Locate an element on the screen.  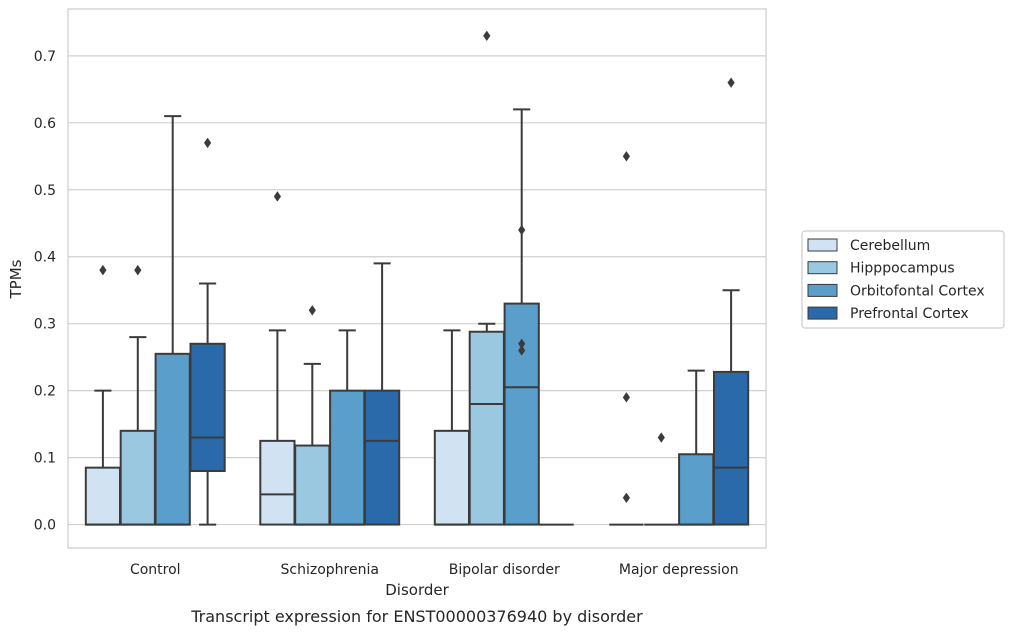
box-control-prefrontal-cortex is located at coordinates (207, 331).